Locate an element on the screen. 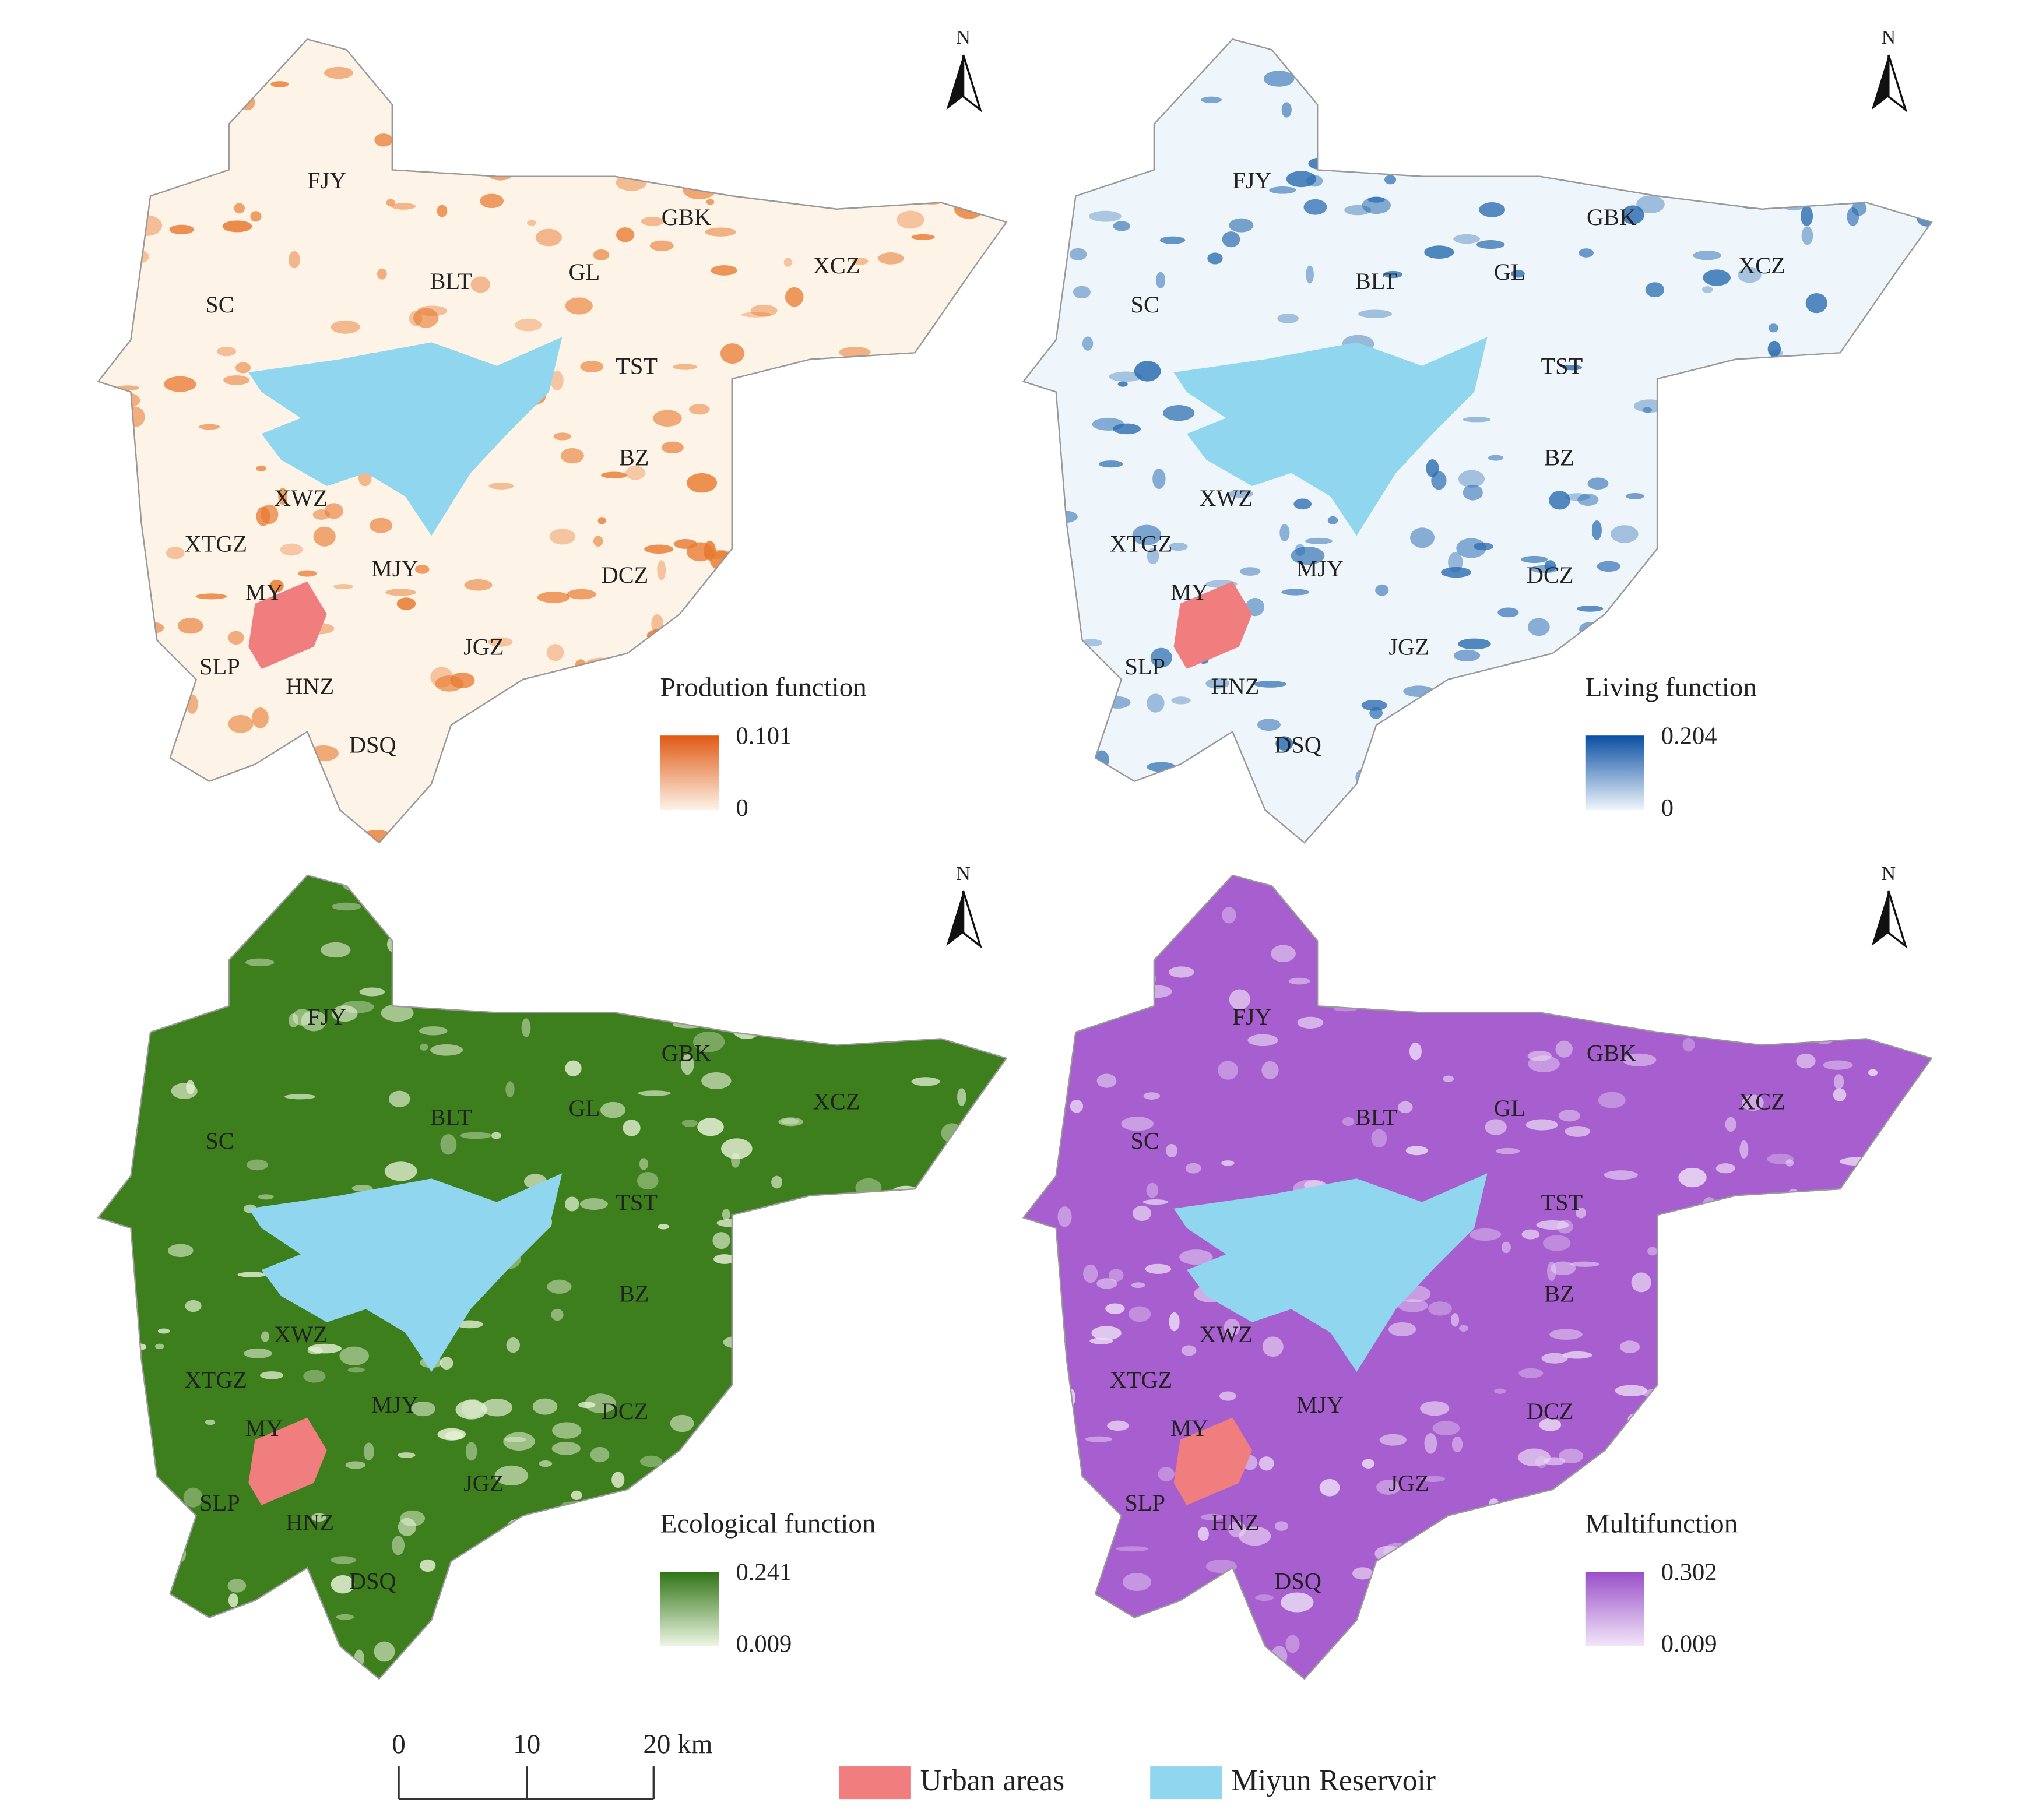 Image resolution: width=2039 pixels, height=1820 pixels. town-label: FJY is located at coordinates (326, 1017).